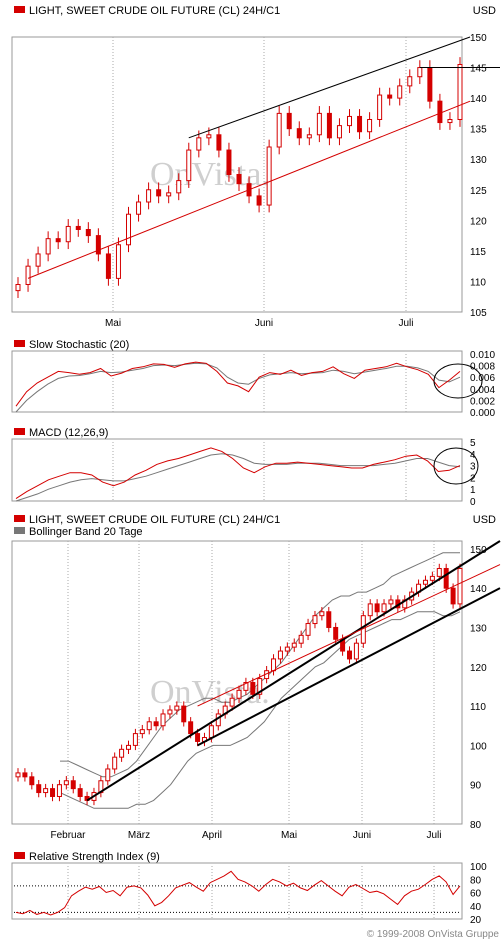 The width and height of the screenshot is (501, 940). What do you see at coordinates (86, 532) in the screenshot?
I see `bollinger-title: Bollinger Band 20 Tage` at bounding box center [86, 532].